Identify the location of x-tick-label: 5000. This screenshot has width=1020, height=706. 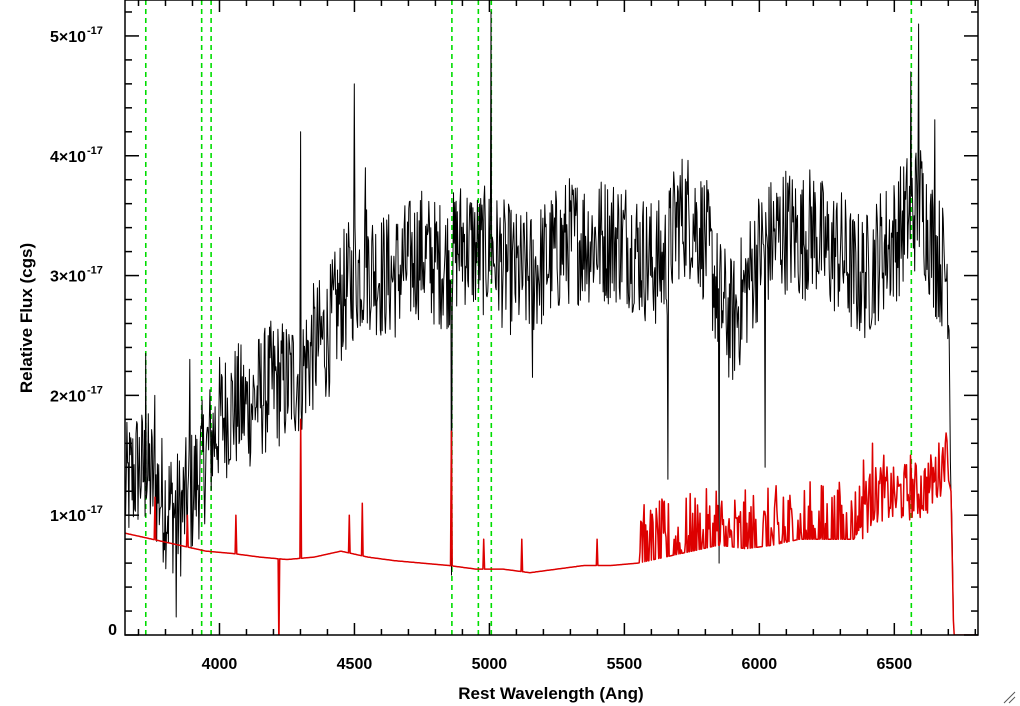
(490, 664).